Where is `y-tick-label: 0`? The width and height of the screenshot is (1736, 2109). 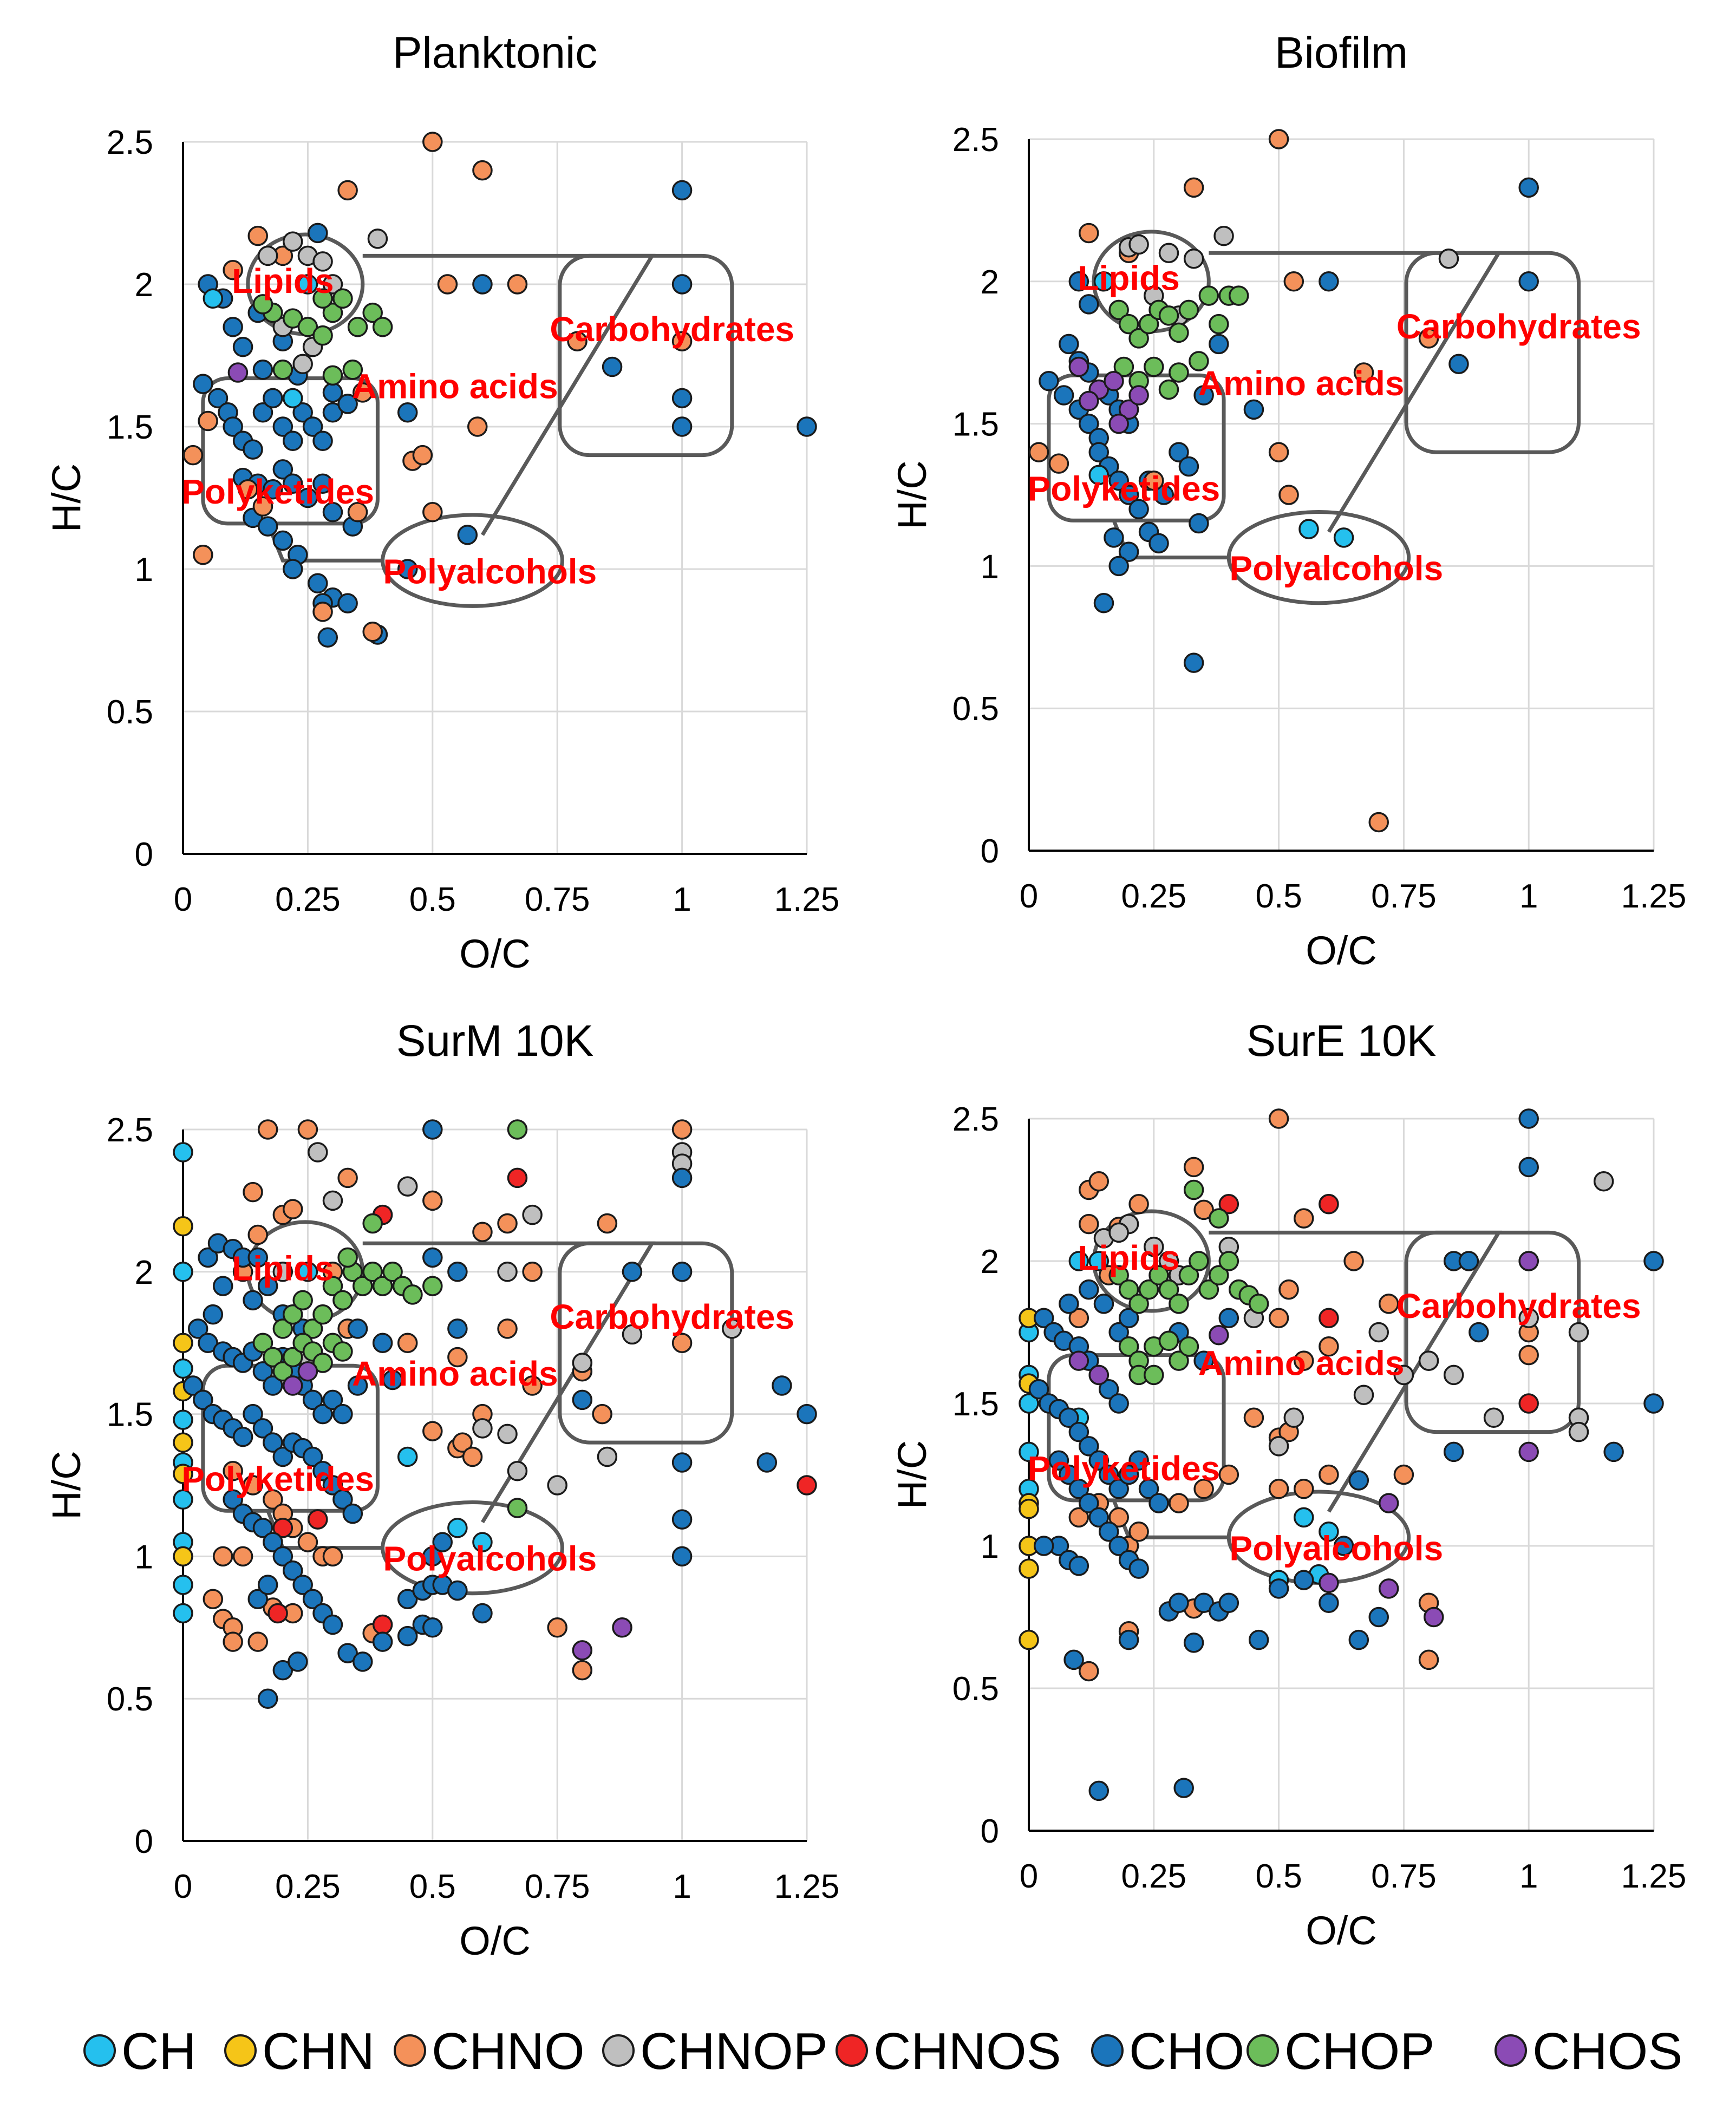 y-tick-label: 0 is located at coordinates (144, 1842).